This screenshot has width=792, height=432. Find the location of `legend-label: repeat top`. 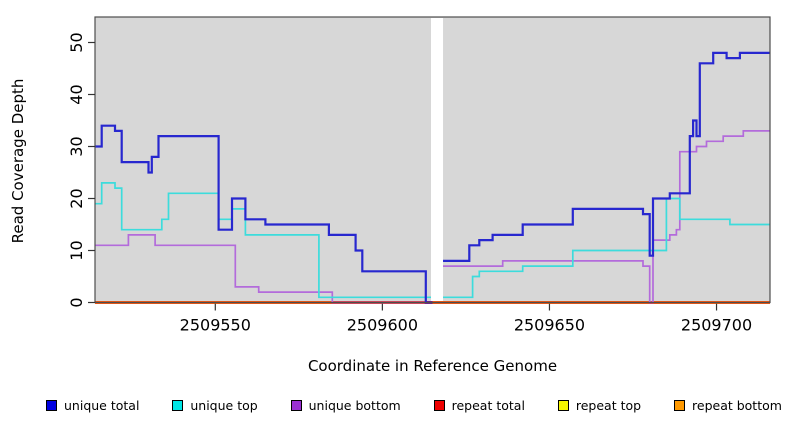

legend-label: repeat top is located at coordinates (608, 405).